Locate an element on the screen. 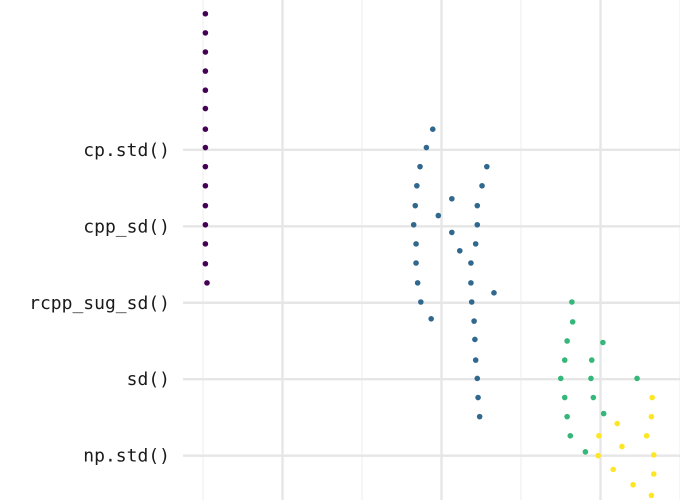 This screenshot has width=680, height=500. y-tick-label: cp.std() is located at coordinates (126, 150).